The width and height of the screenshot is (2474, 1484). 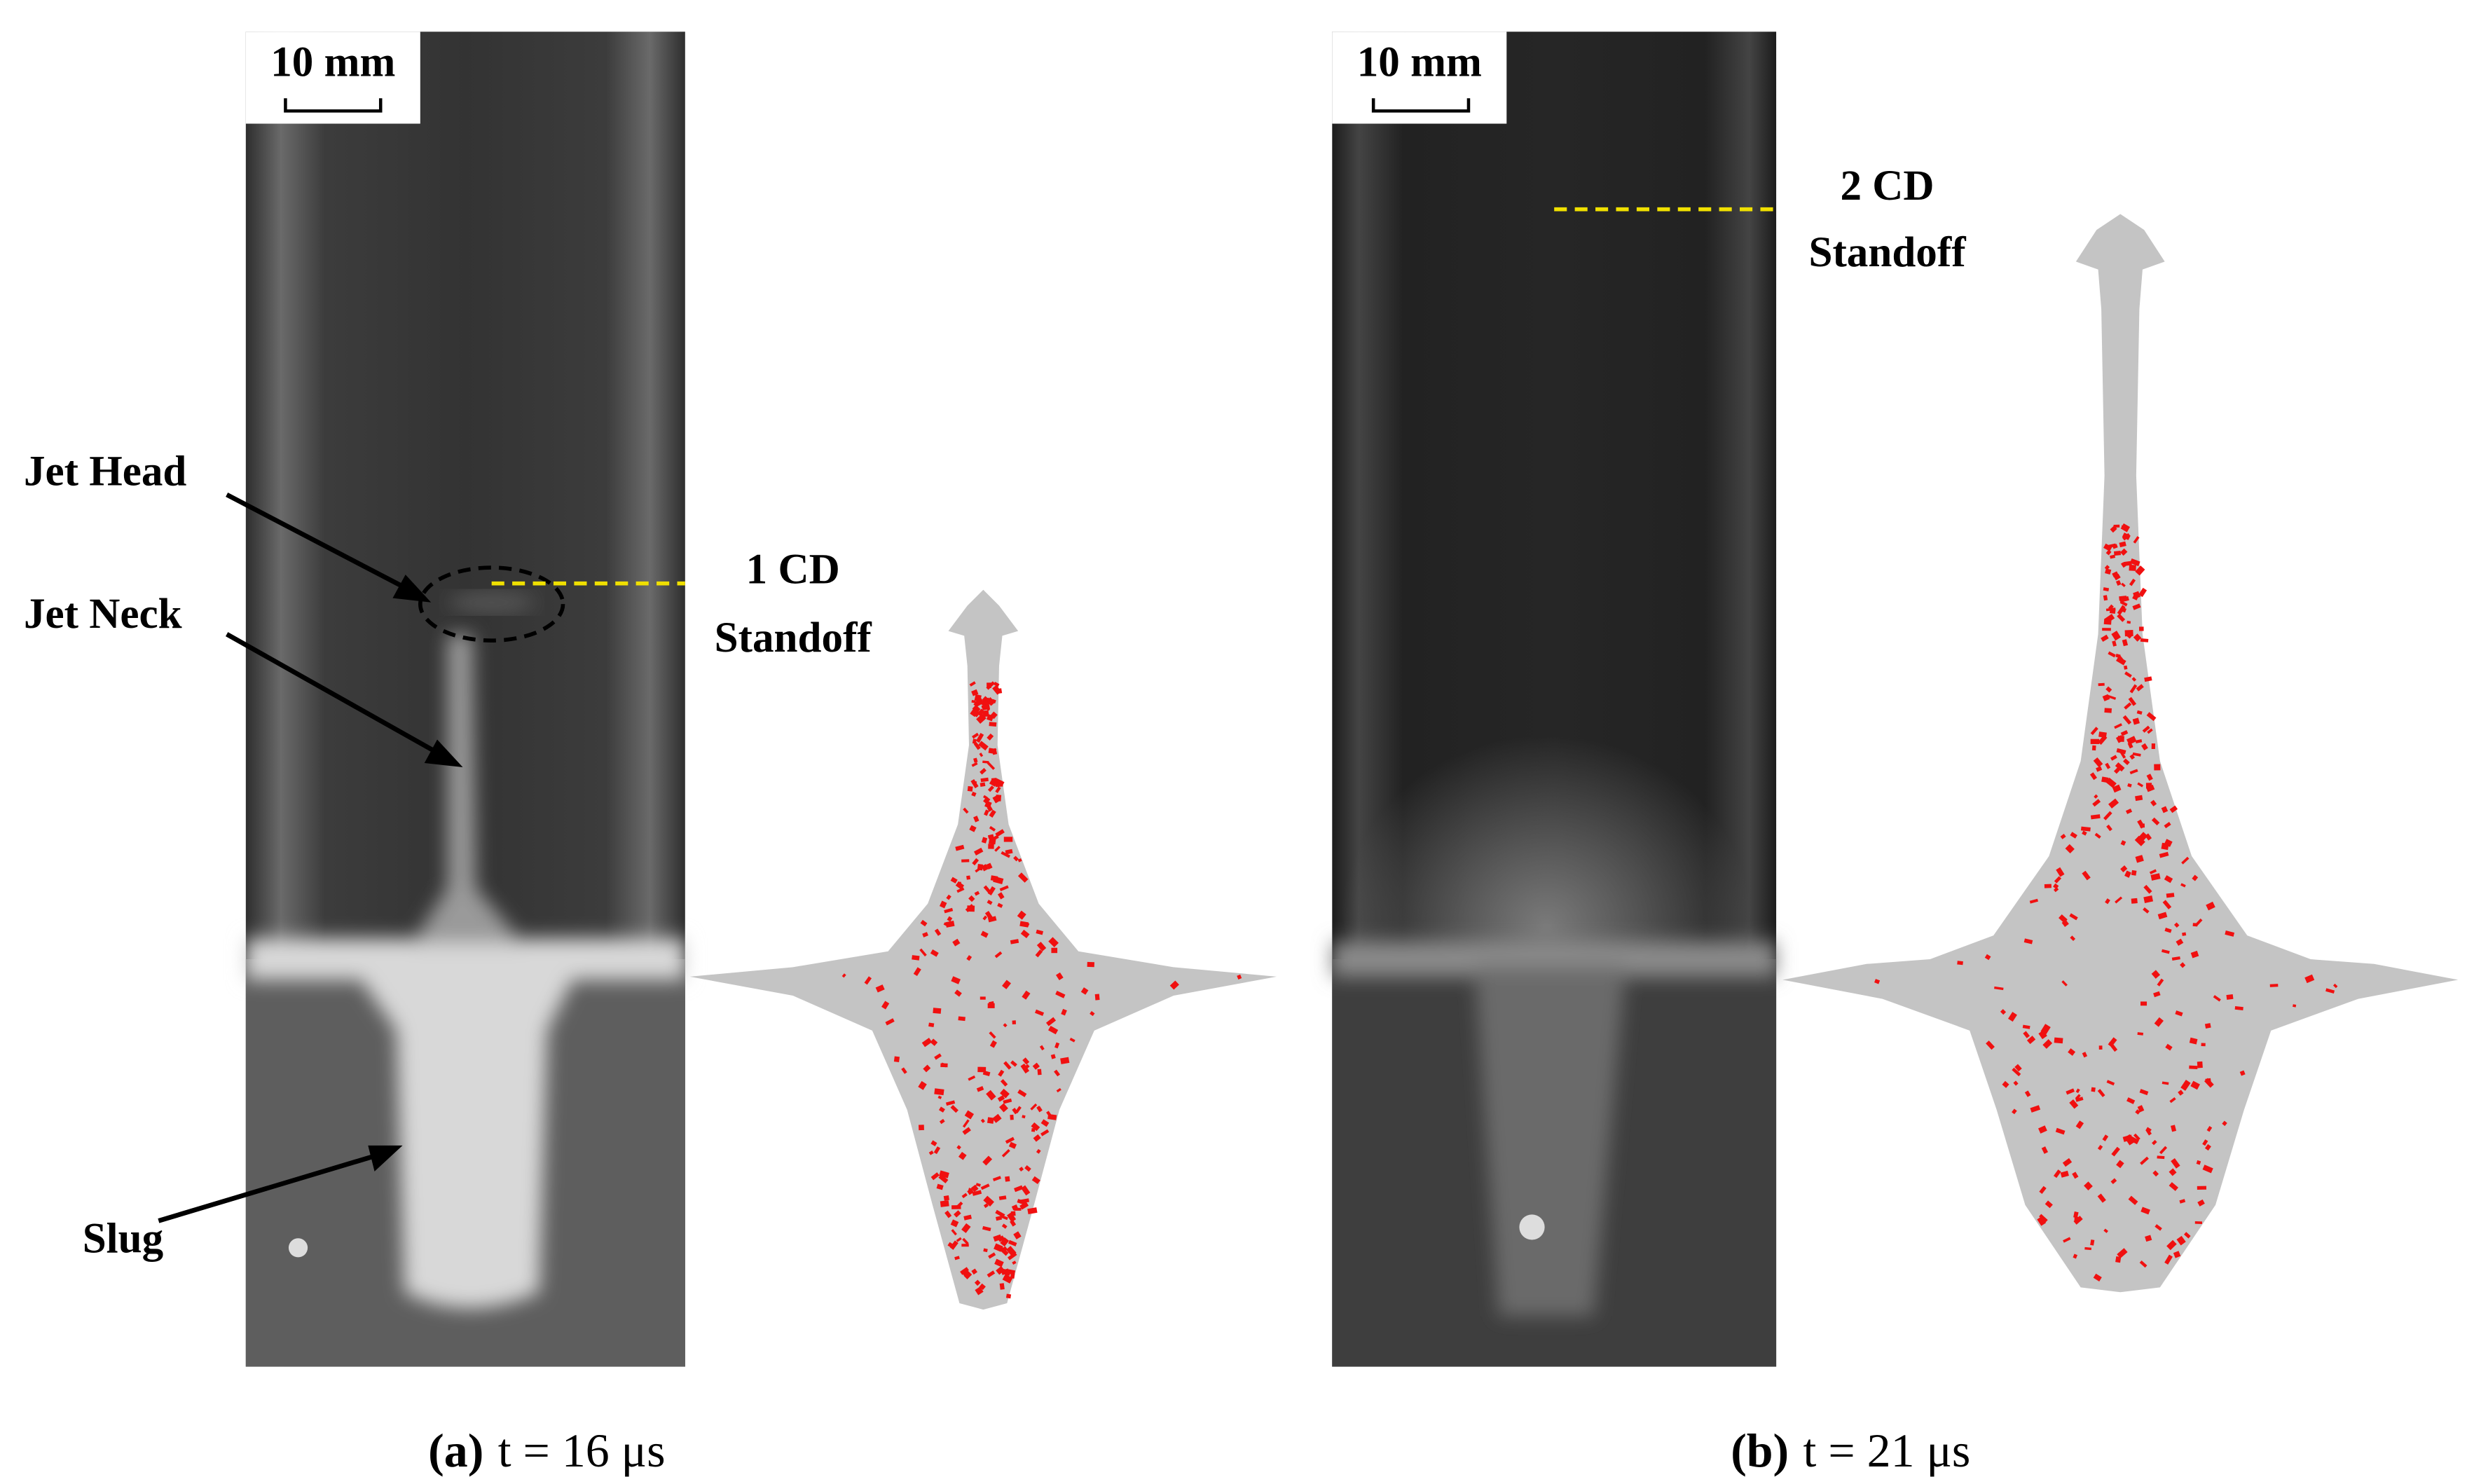 I want to click on caption-letter: (a), so click(x=455, y=1450).